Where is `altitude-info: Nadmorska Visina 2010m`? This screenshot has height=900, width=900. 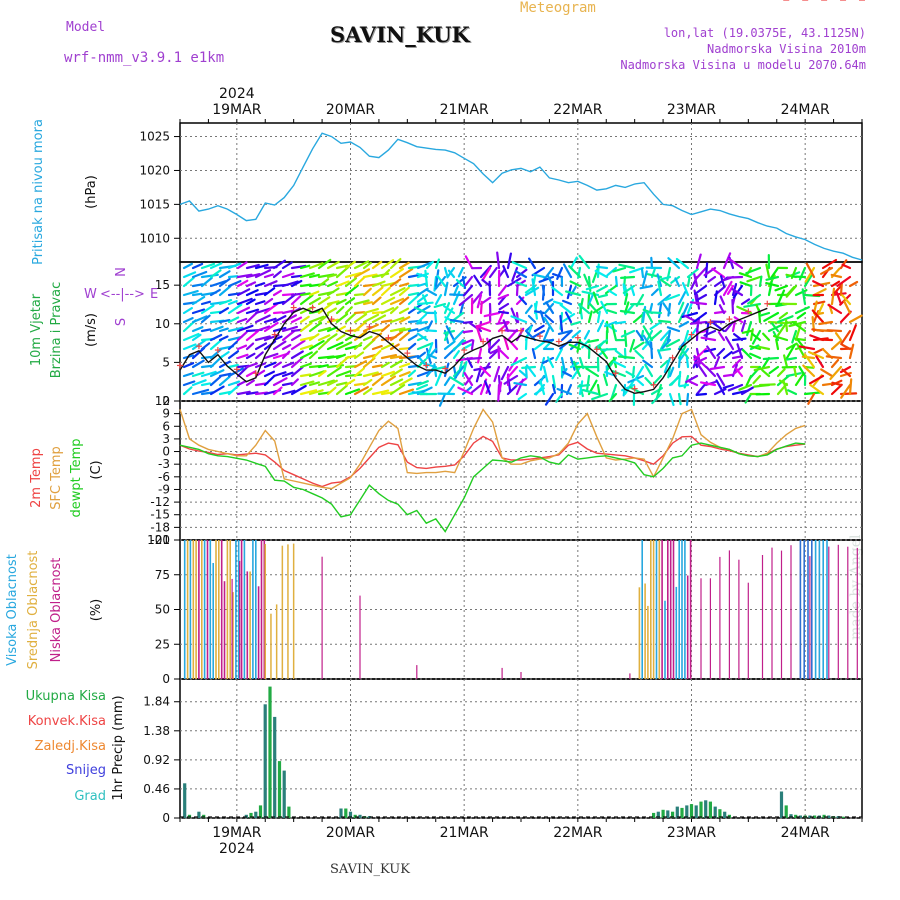
altitude-info: Nadmorska Visina 2010m is located at coordinates (786, 49).